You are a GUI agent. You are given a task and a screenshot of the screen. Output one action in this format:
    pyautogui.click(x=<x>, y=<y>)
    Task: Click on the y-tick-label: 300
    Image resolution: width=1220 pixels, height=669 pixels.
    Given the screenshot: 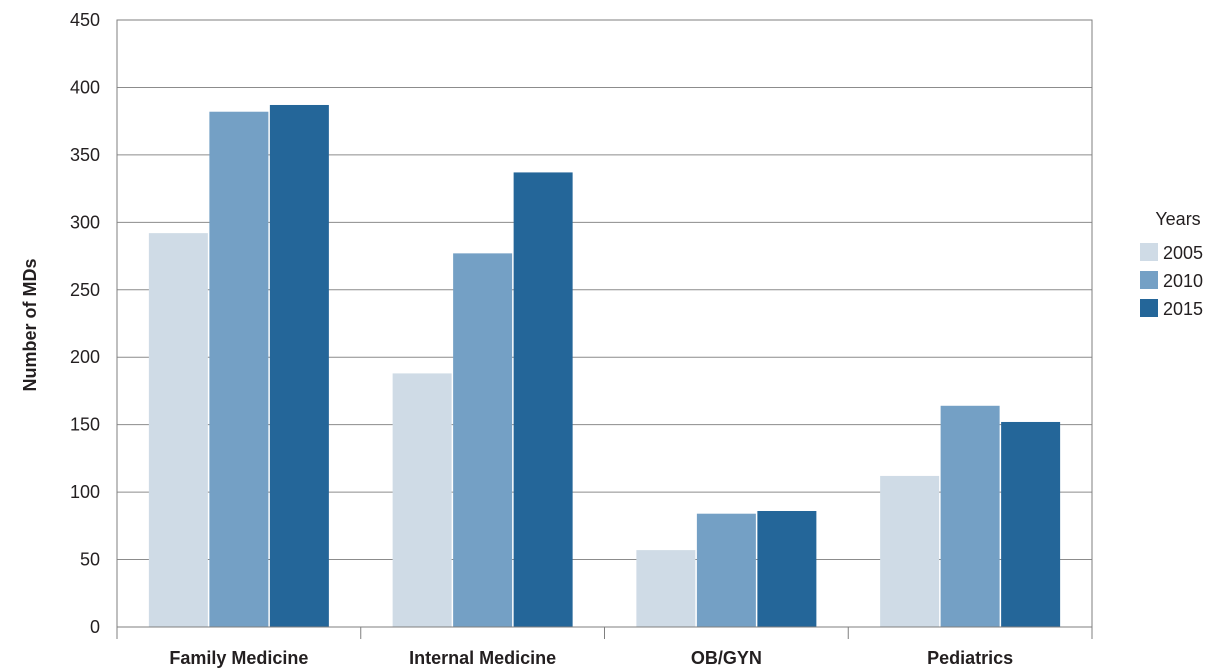 What is the action you would take?
    pyautogui.click(x=85, y=222)
    